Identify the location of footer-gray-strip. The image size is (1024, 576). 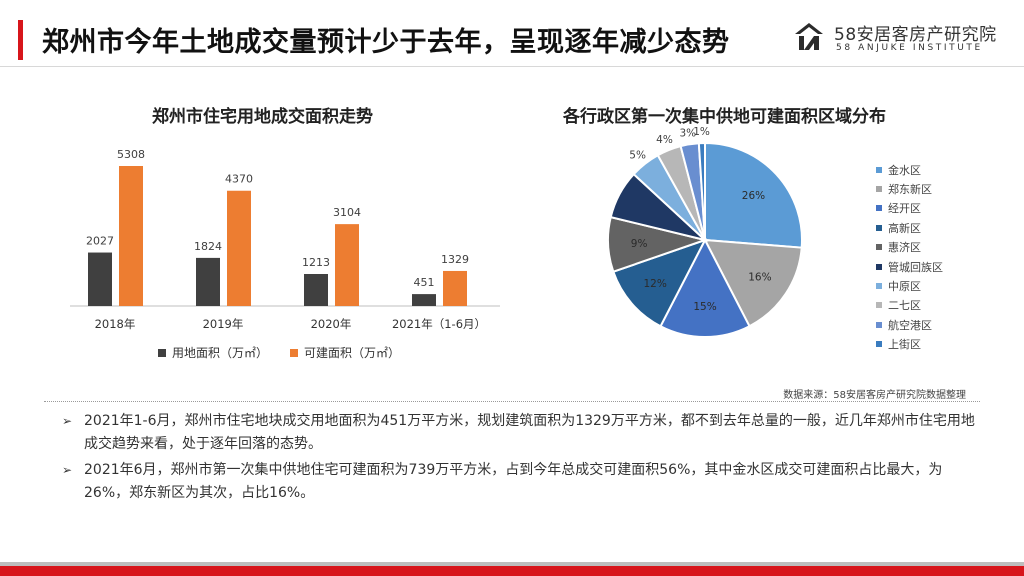
(512, 564).